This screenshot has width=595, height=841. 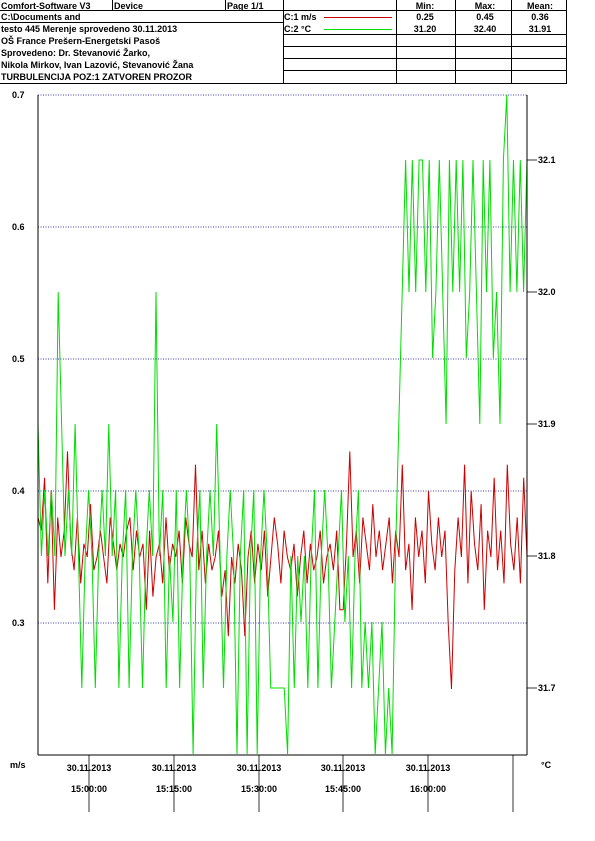 I want to click on x-tick-time: 15:30:00, so click(x=259, y=789).